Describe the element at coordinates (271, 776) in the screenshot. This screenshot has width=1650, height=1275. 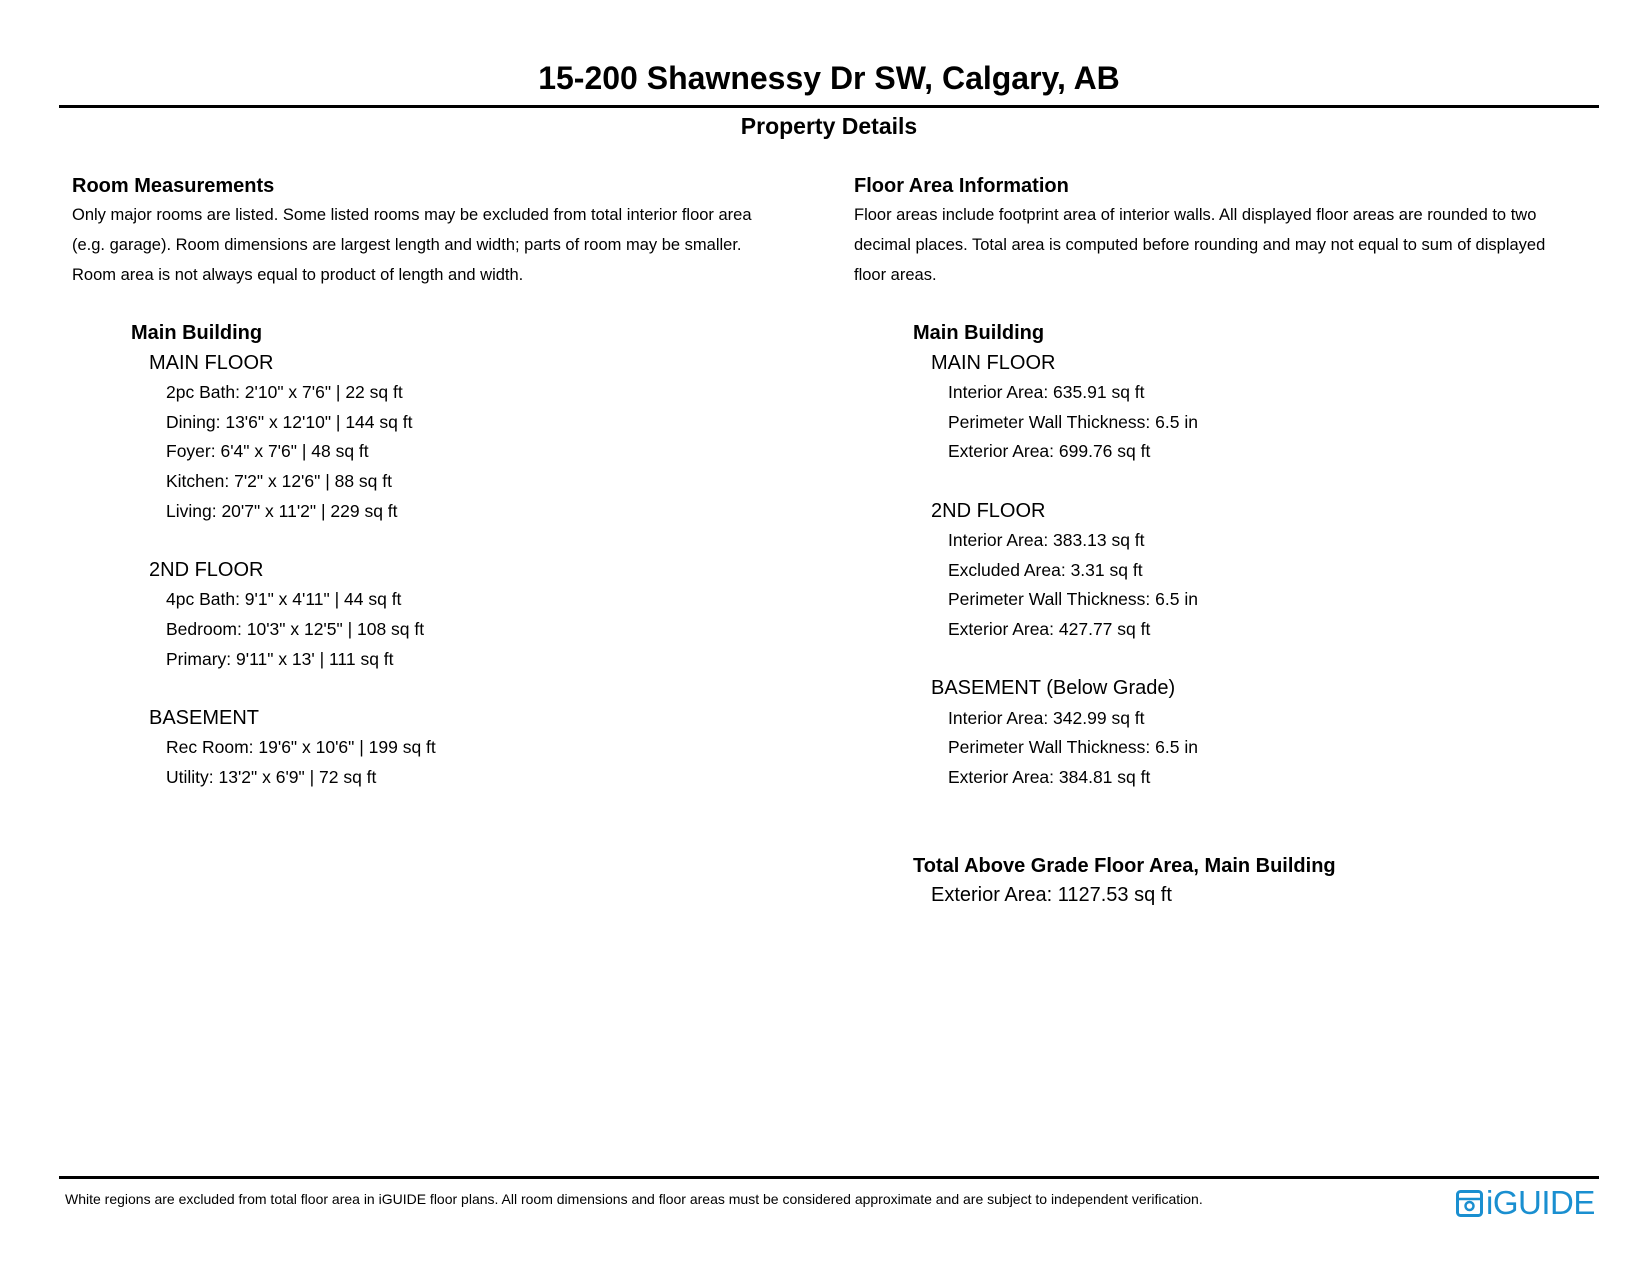
I see `list-item: Utility: 13'2" x 6'9" | 72 sq ft` at that location.